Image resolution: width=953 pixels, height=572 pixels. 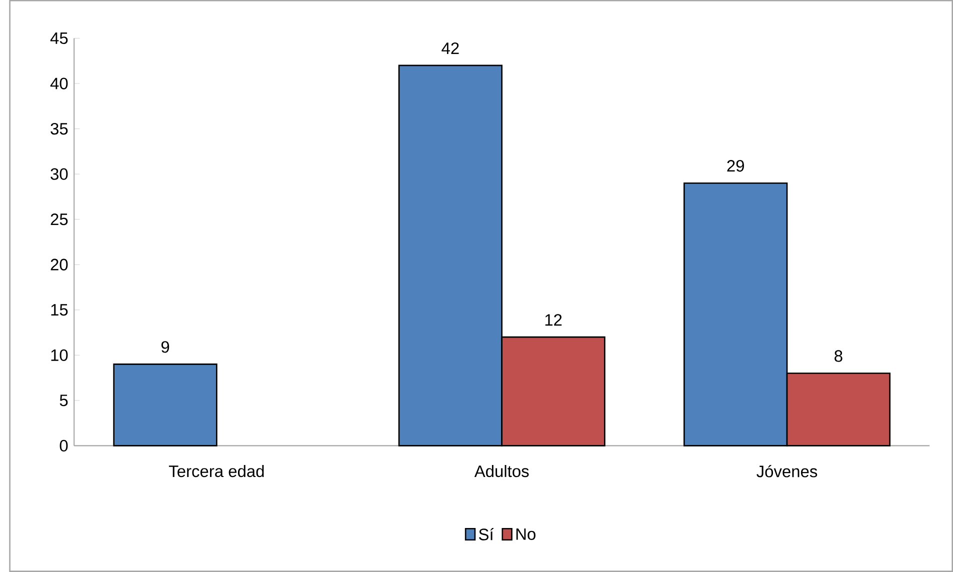 What do you see at coordinates (59, 220) in the screenshot?
I see `y-tick-label: 25` at bounding box center [59, 220].